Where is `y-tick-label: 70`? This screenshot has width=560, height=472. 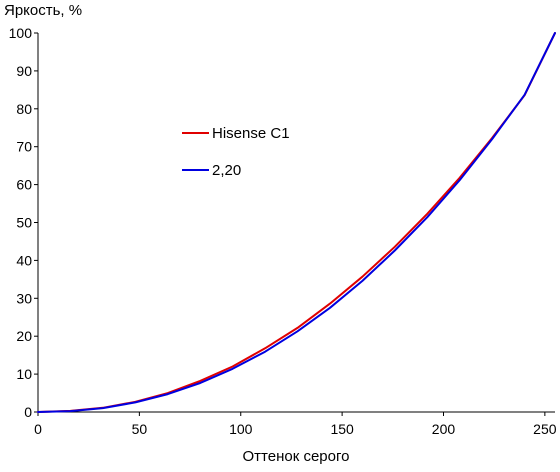 y-tick-label: 70 is located at coordinates (24, 147).